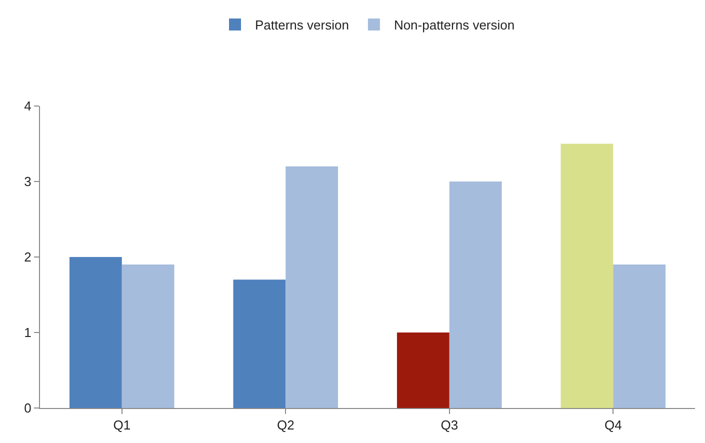  Describe the element at coordinates (449, 425) in the screenshot. I see `x-tick-label: Q3` at that location.